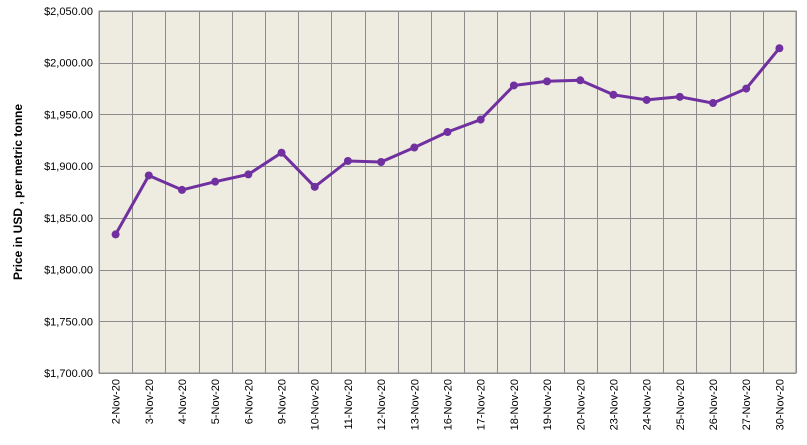  I want to click on x-tick-label: 5-Nov-20, so click(216, 401).